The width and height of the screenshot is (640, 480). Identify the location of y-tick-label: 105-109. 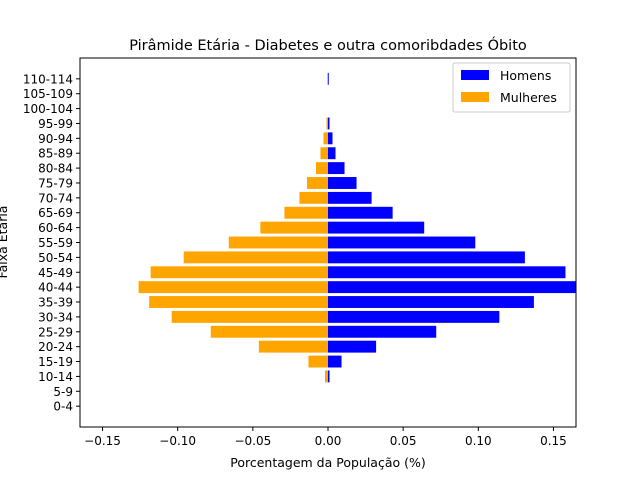
(48, 94).